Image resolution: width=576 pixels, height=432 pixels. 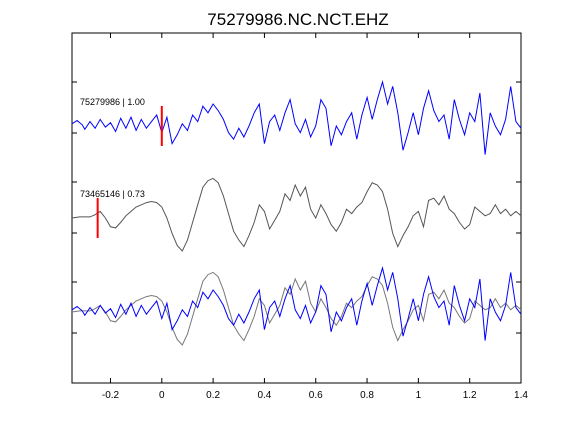 I want to click on x-tick-label: 1.4, so click(x=521, y=395).